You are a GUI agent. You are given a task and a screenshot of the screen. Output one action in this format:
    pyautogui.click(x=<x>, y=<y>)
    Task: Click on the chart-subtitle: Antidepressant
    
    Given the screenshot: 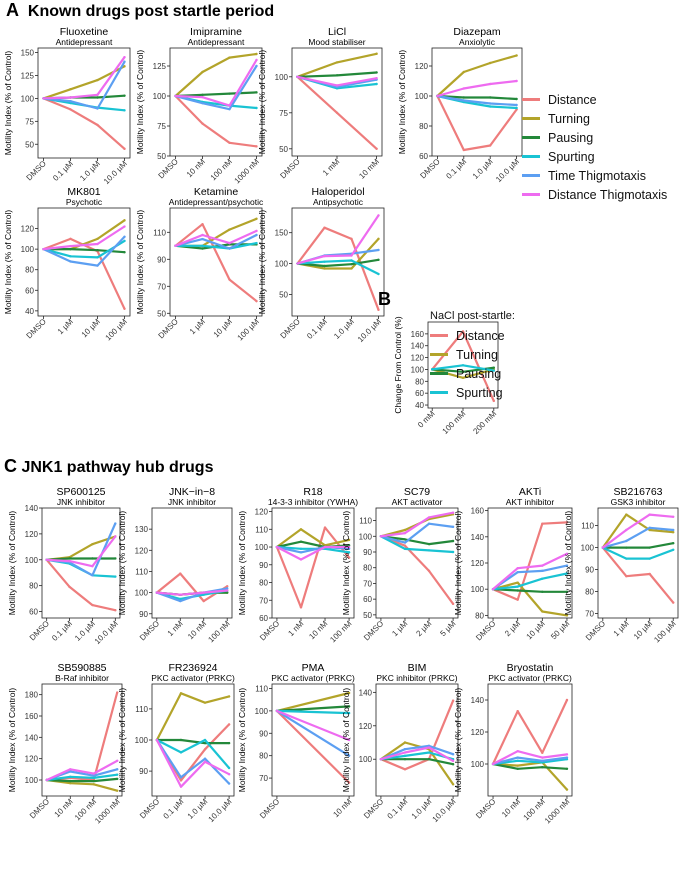 What is the action you would take?
    pyautogui.click(x=84, y=42)
    